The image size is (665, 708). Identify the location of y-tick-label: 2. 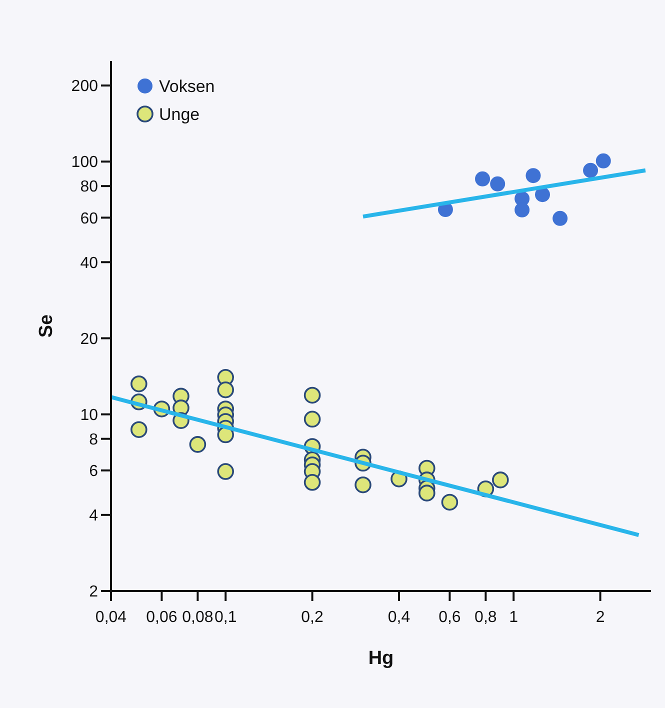
(93, 592).